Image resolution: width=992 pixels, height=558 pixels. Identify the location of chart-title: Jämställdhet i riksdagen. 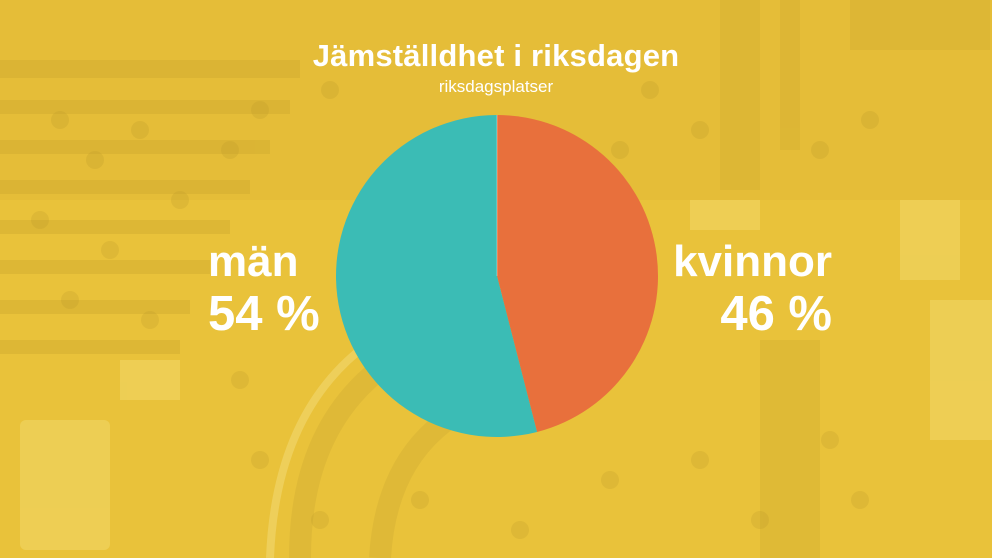
(496, 55).